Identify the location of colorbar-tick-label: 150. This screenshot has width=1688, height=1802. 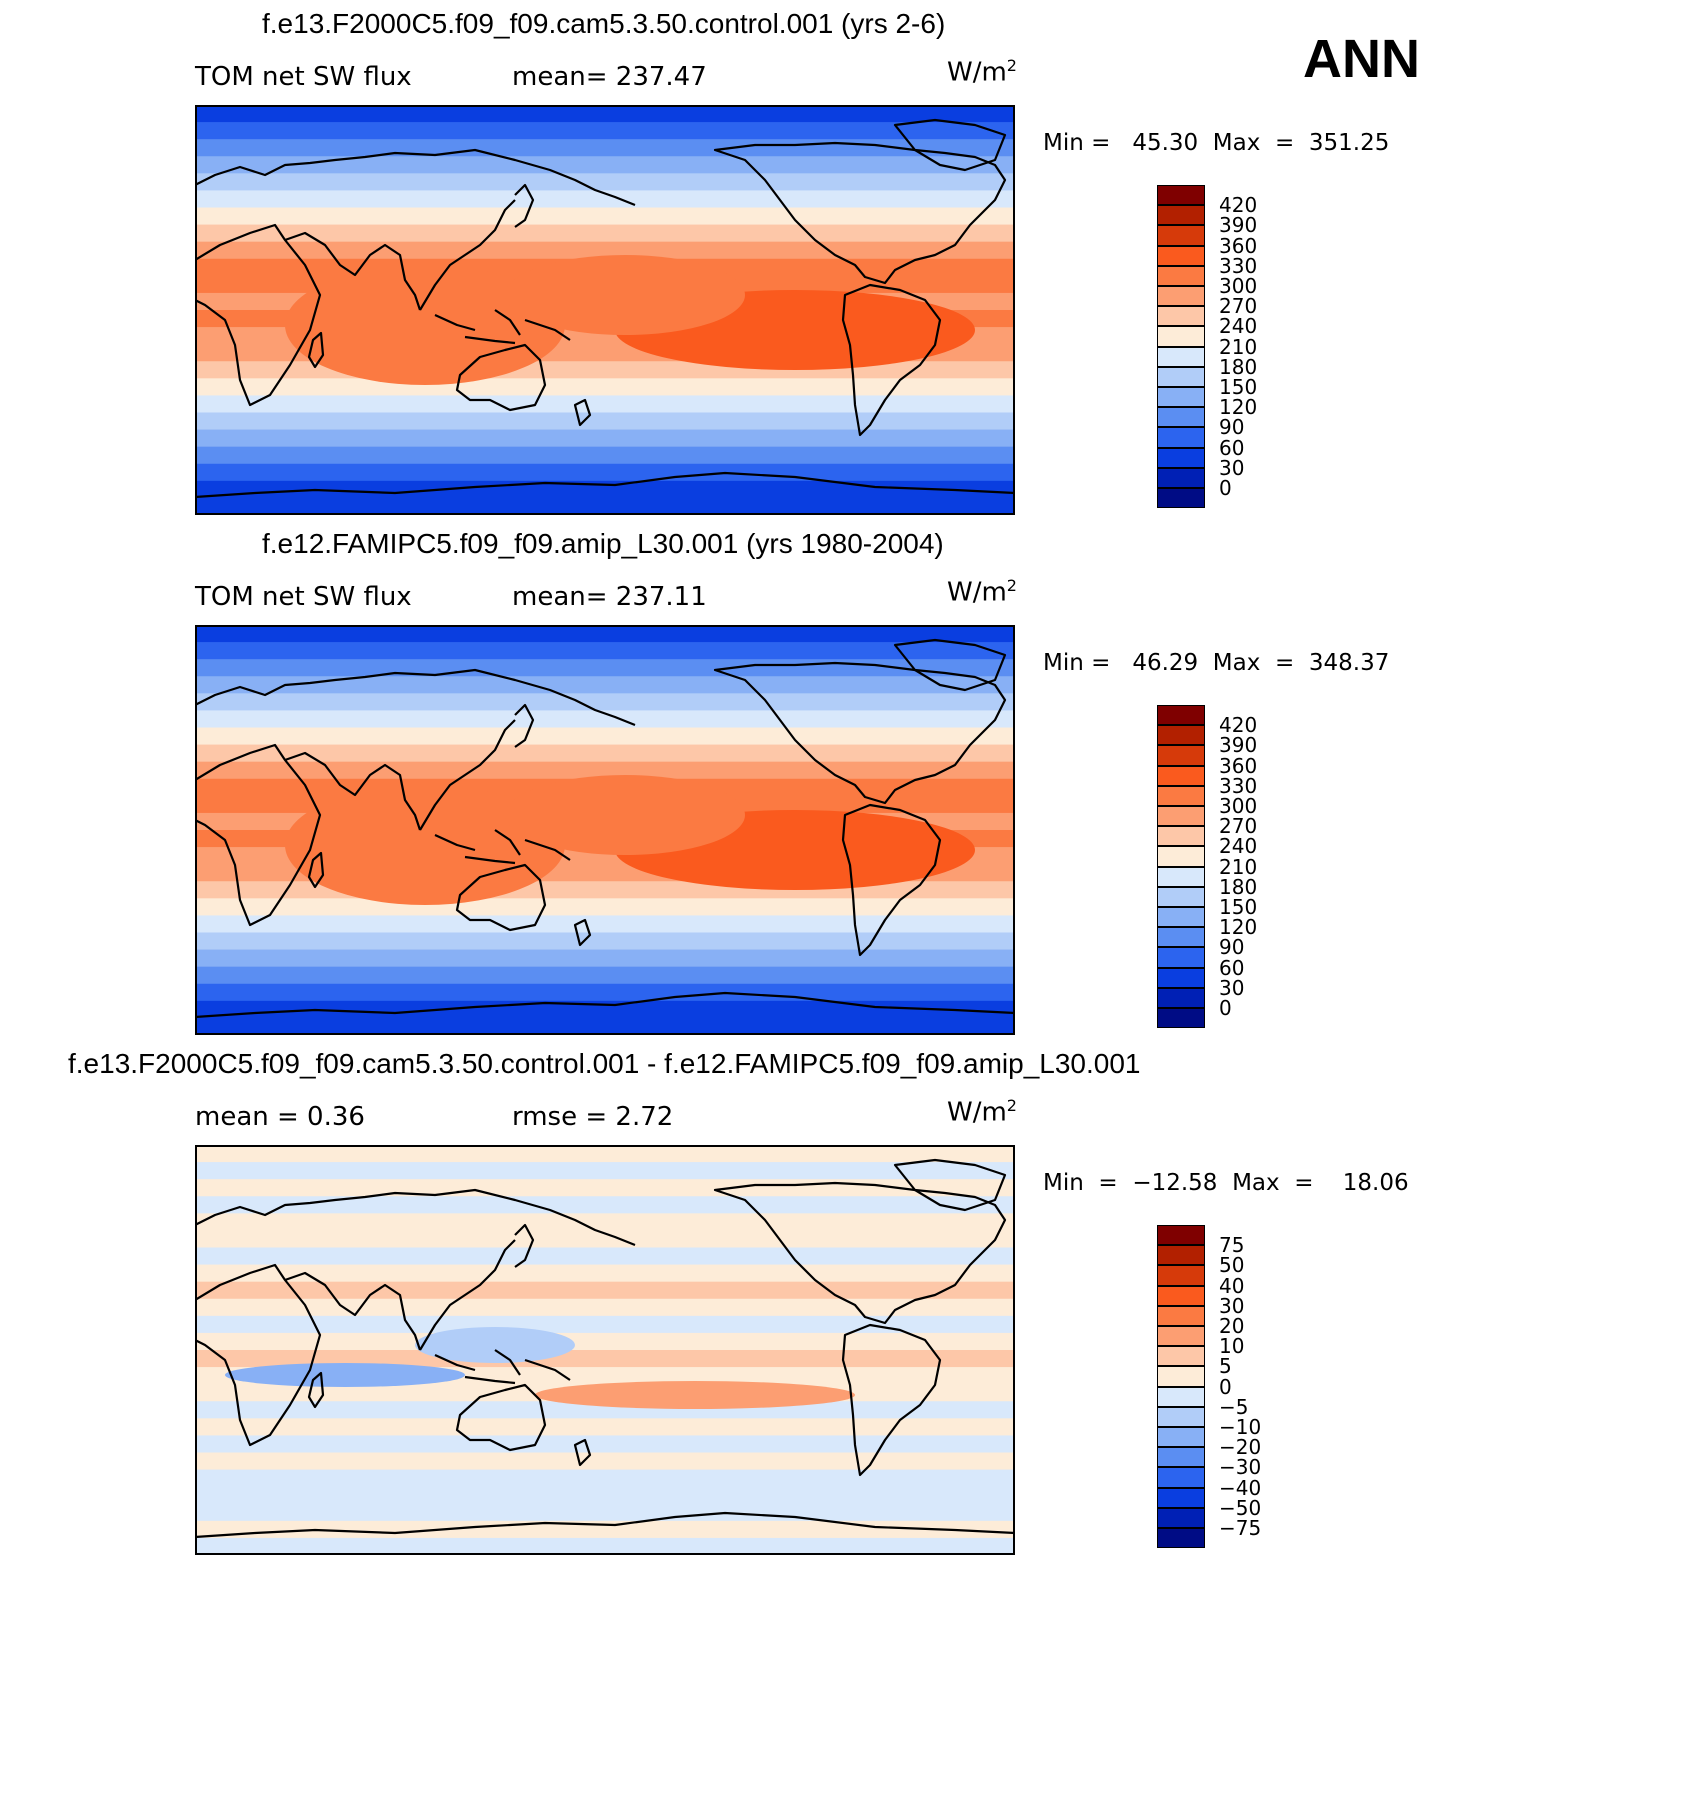
(1238, 387).